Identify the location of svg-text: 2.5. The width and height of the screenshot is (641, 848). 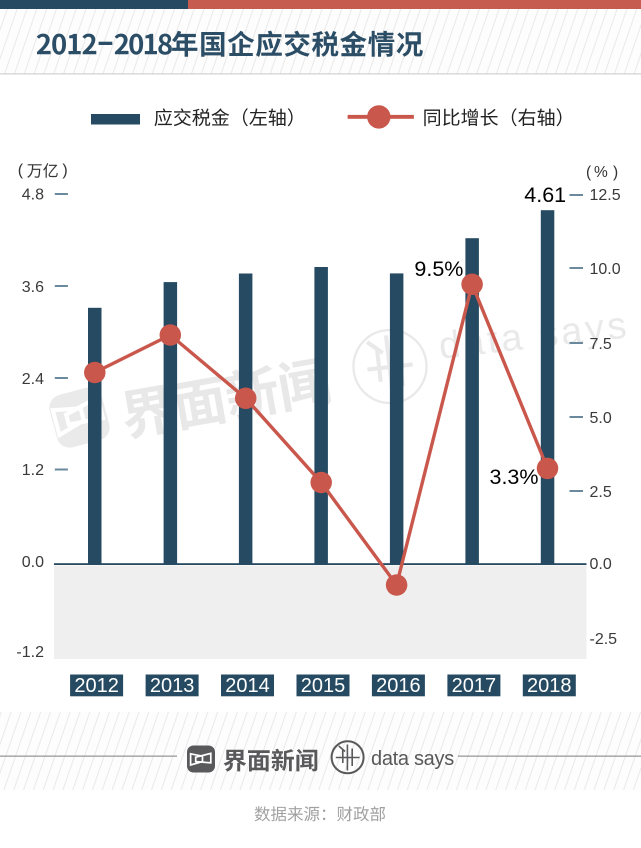
(601, 492).